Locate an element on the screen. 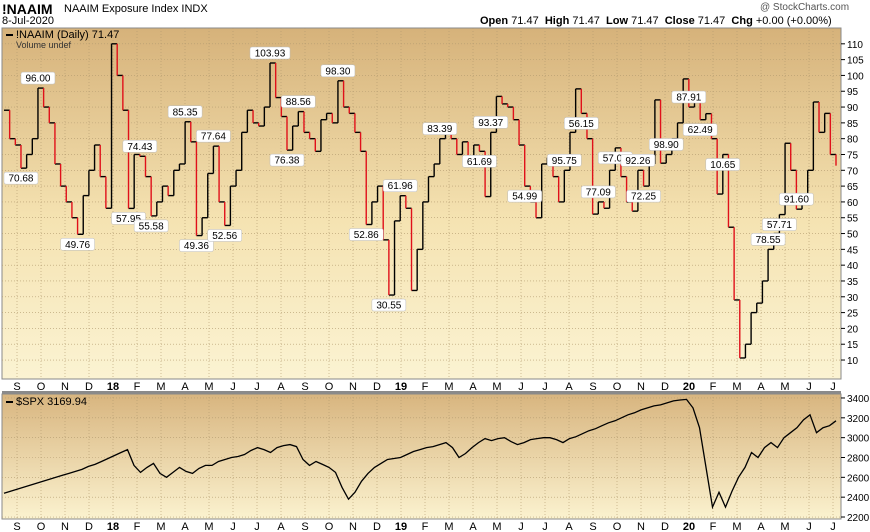 The height and width of the screenshot is (532, 870). main-ytick-label: 40 is located at coordinates (853, 266).